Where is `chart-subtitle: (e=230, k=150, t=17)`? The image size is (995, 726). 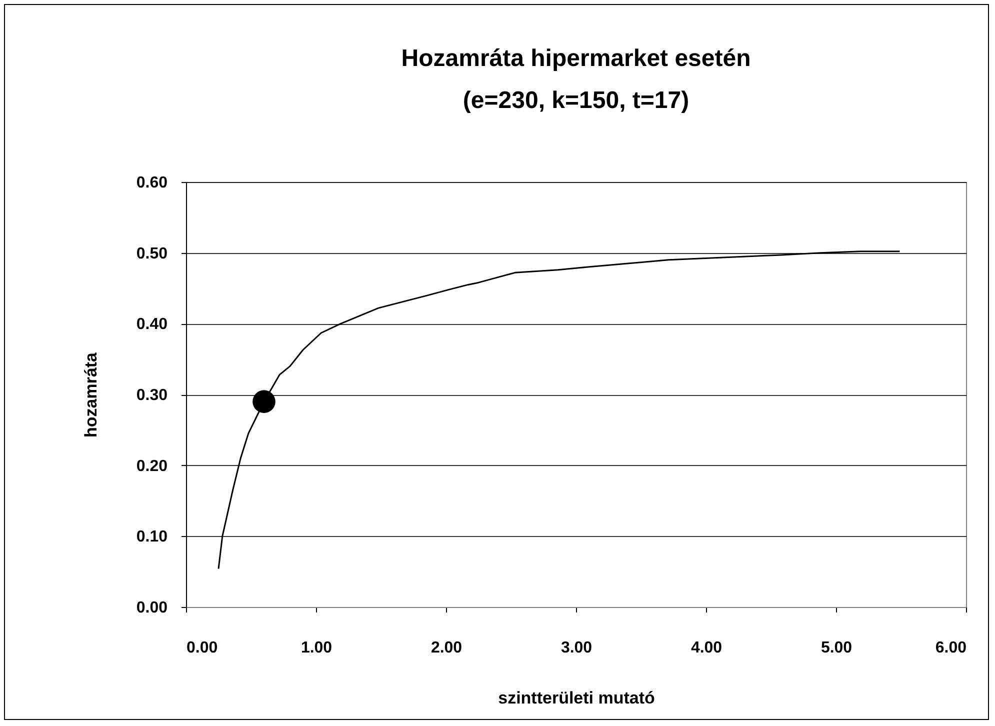
chart-subtitle: (e=230, k=150, t=17) is located at coordinates (576, 100).